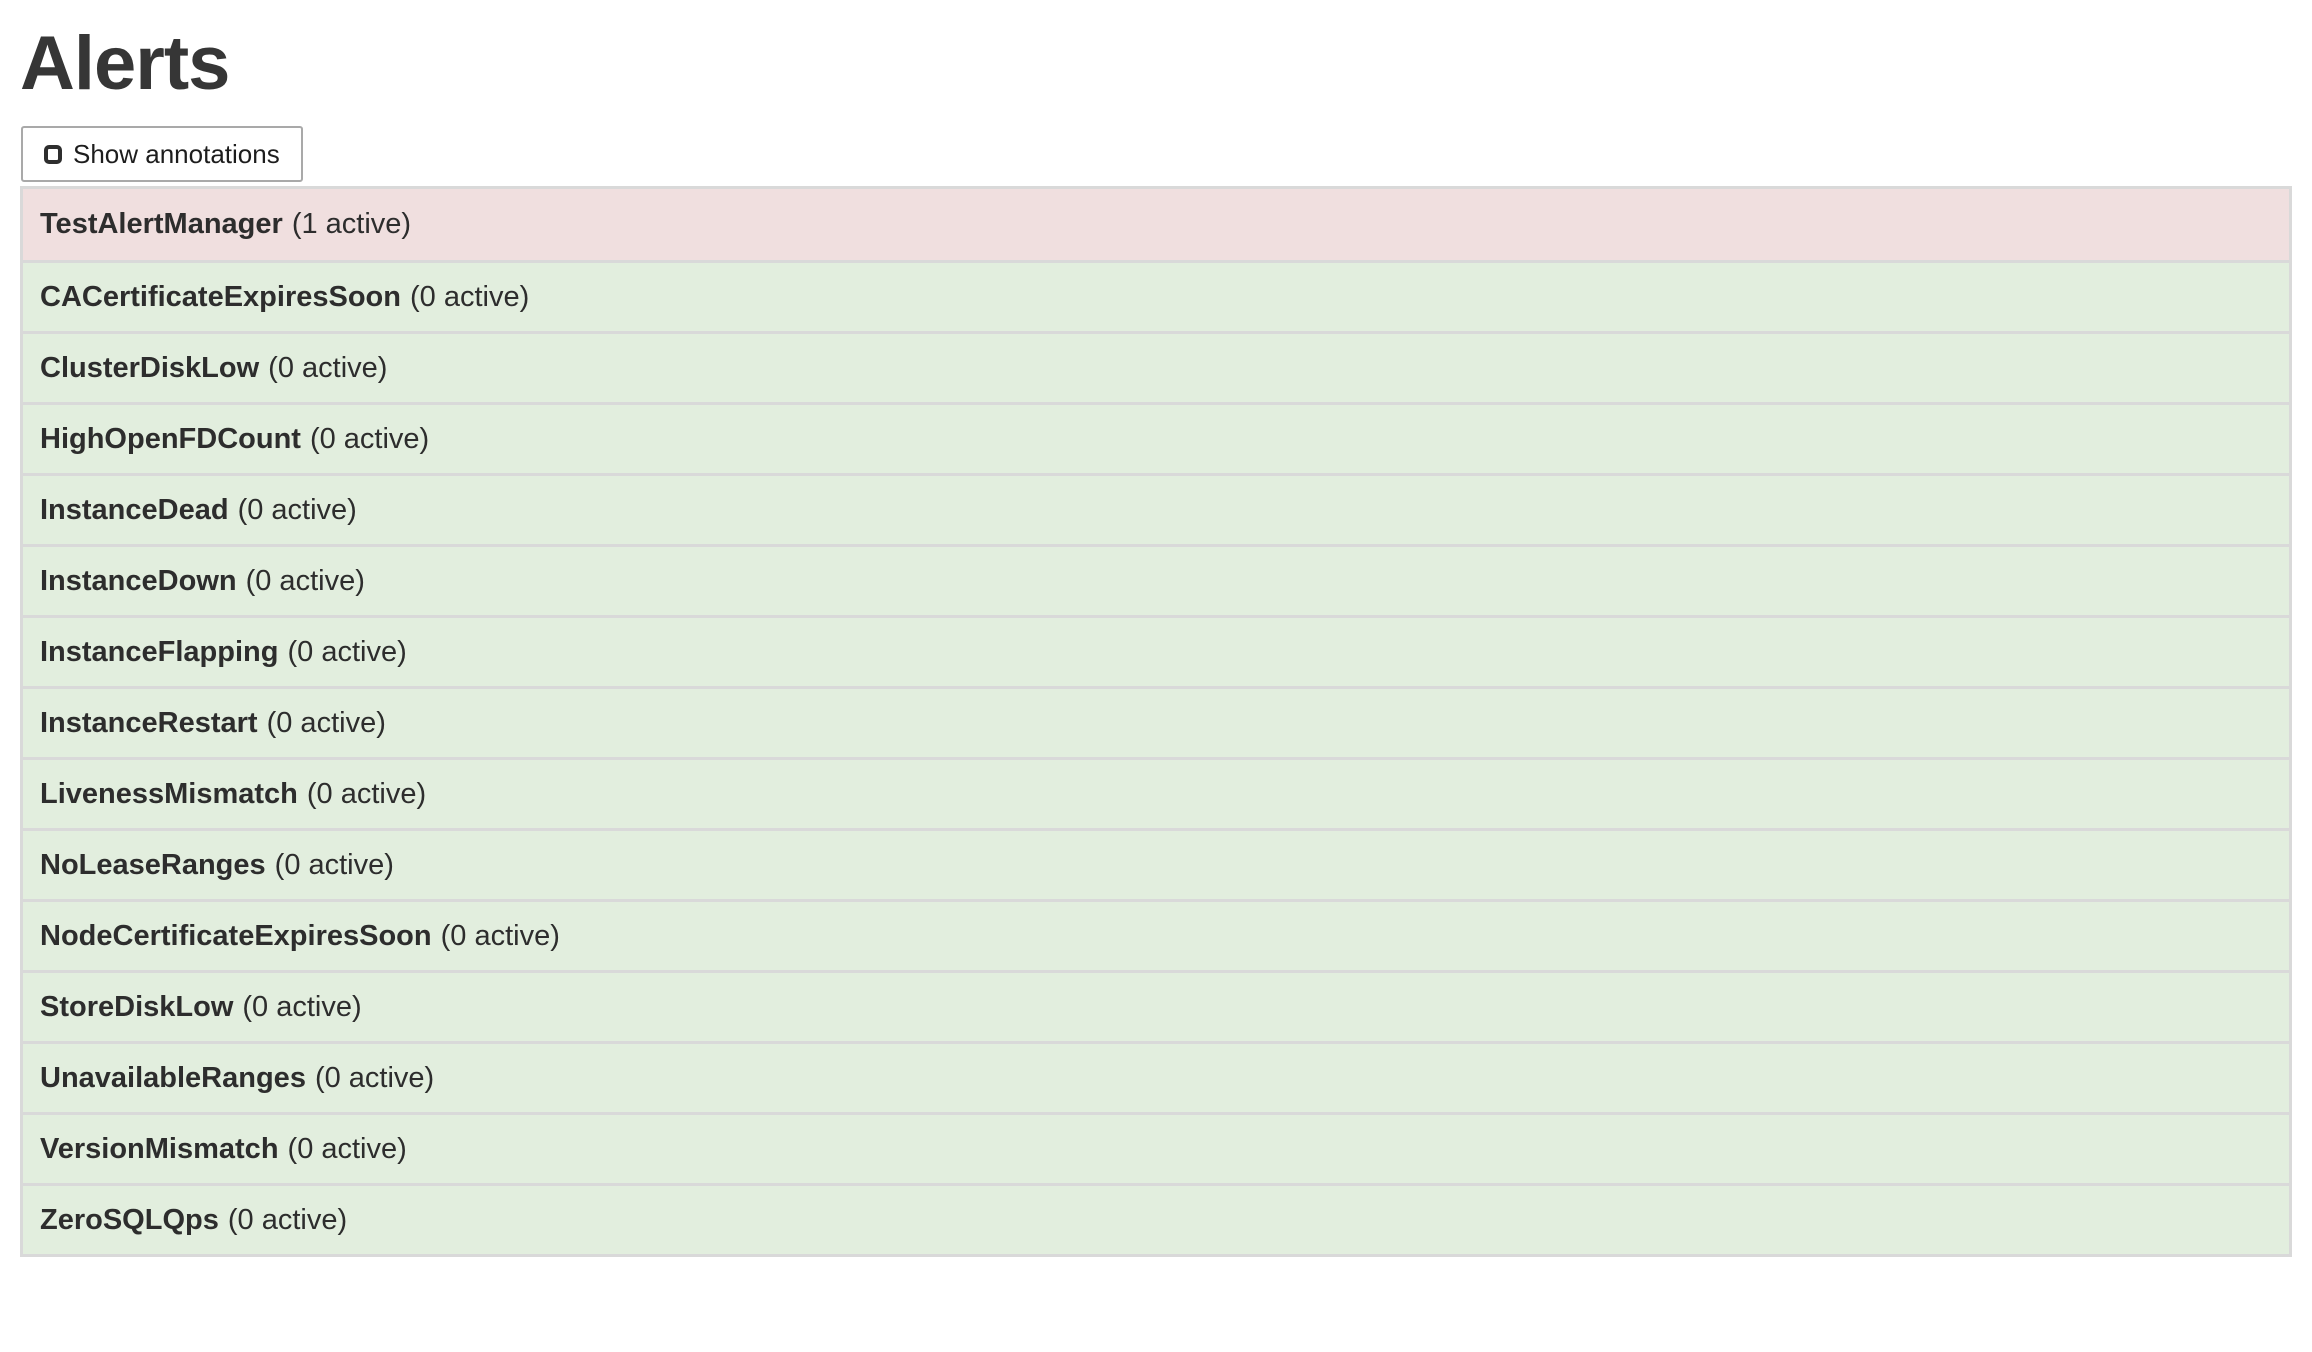  Describe the element at coordinates (125, 63) in the screenshot. I see `page-title: Alerts` at that location.